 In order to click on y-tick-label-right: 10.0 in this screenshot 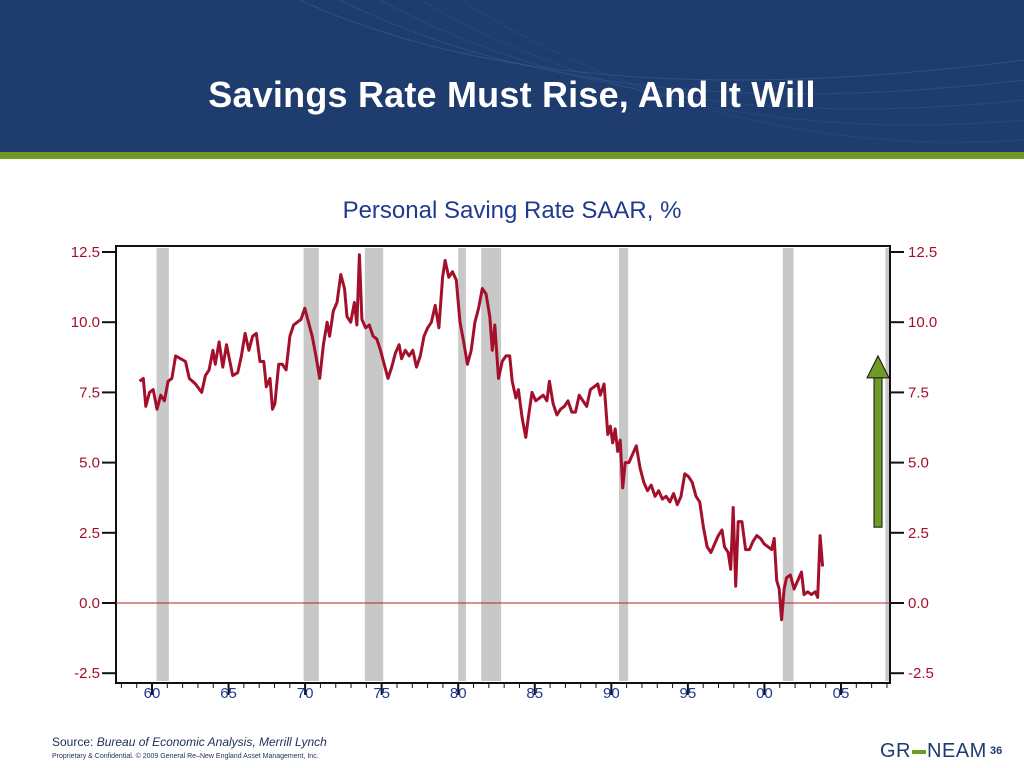, I will do `click(922, 322)`.